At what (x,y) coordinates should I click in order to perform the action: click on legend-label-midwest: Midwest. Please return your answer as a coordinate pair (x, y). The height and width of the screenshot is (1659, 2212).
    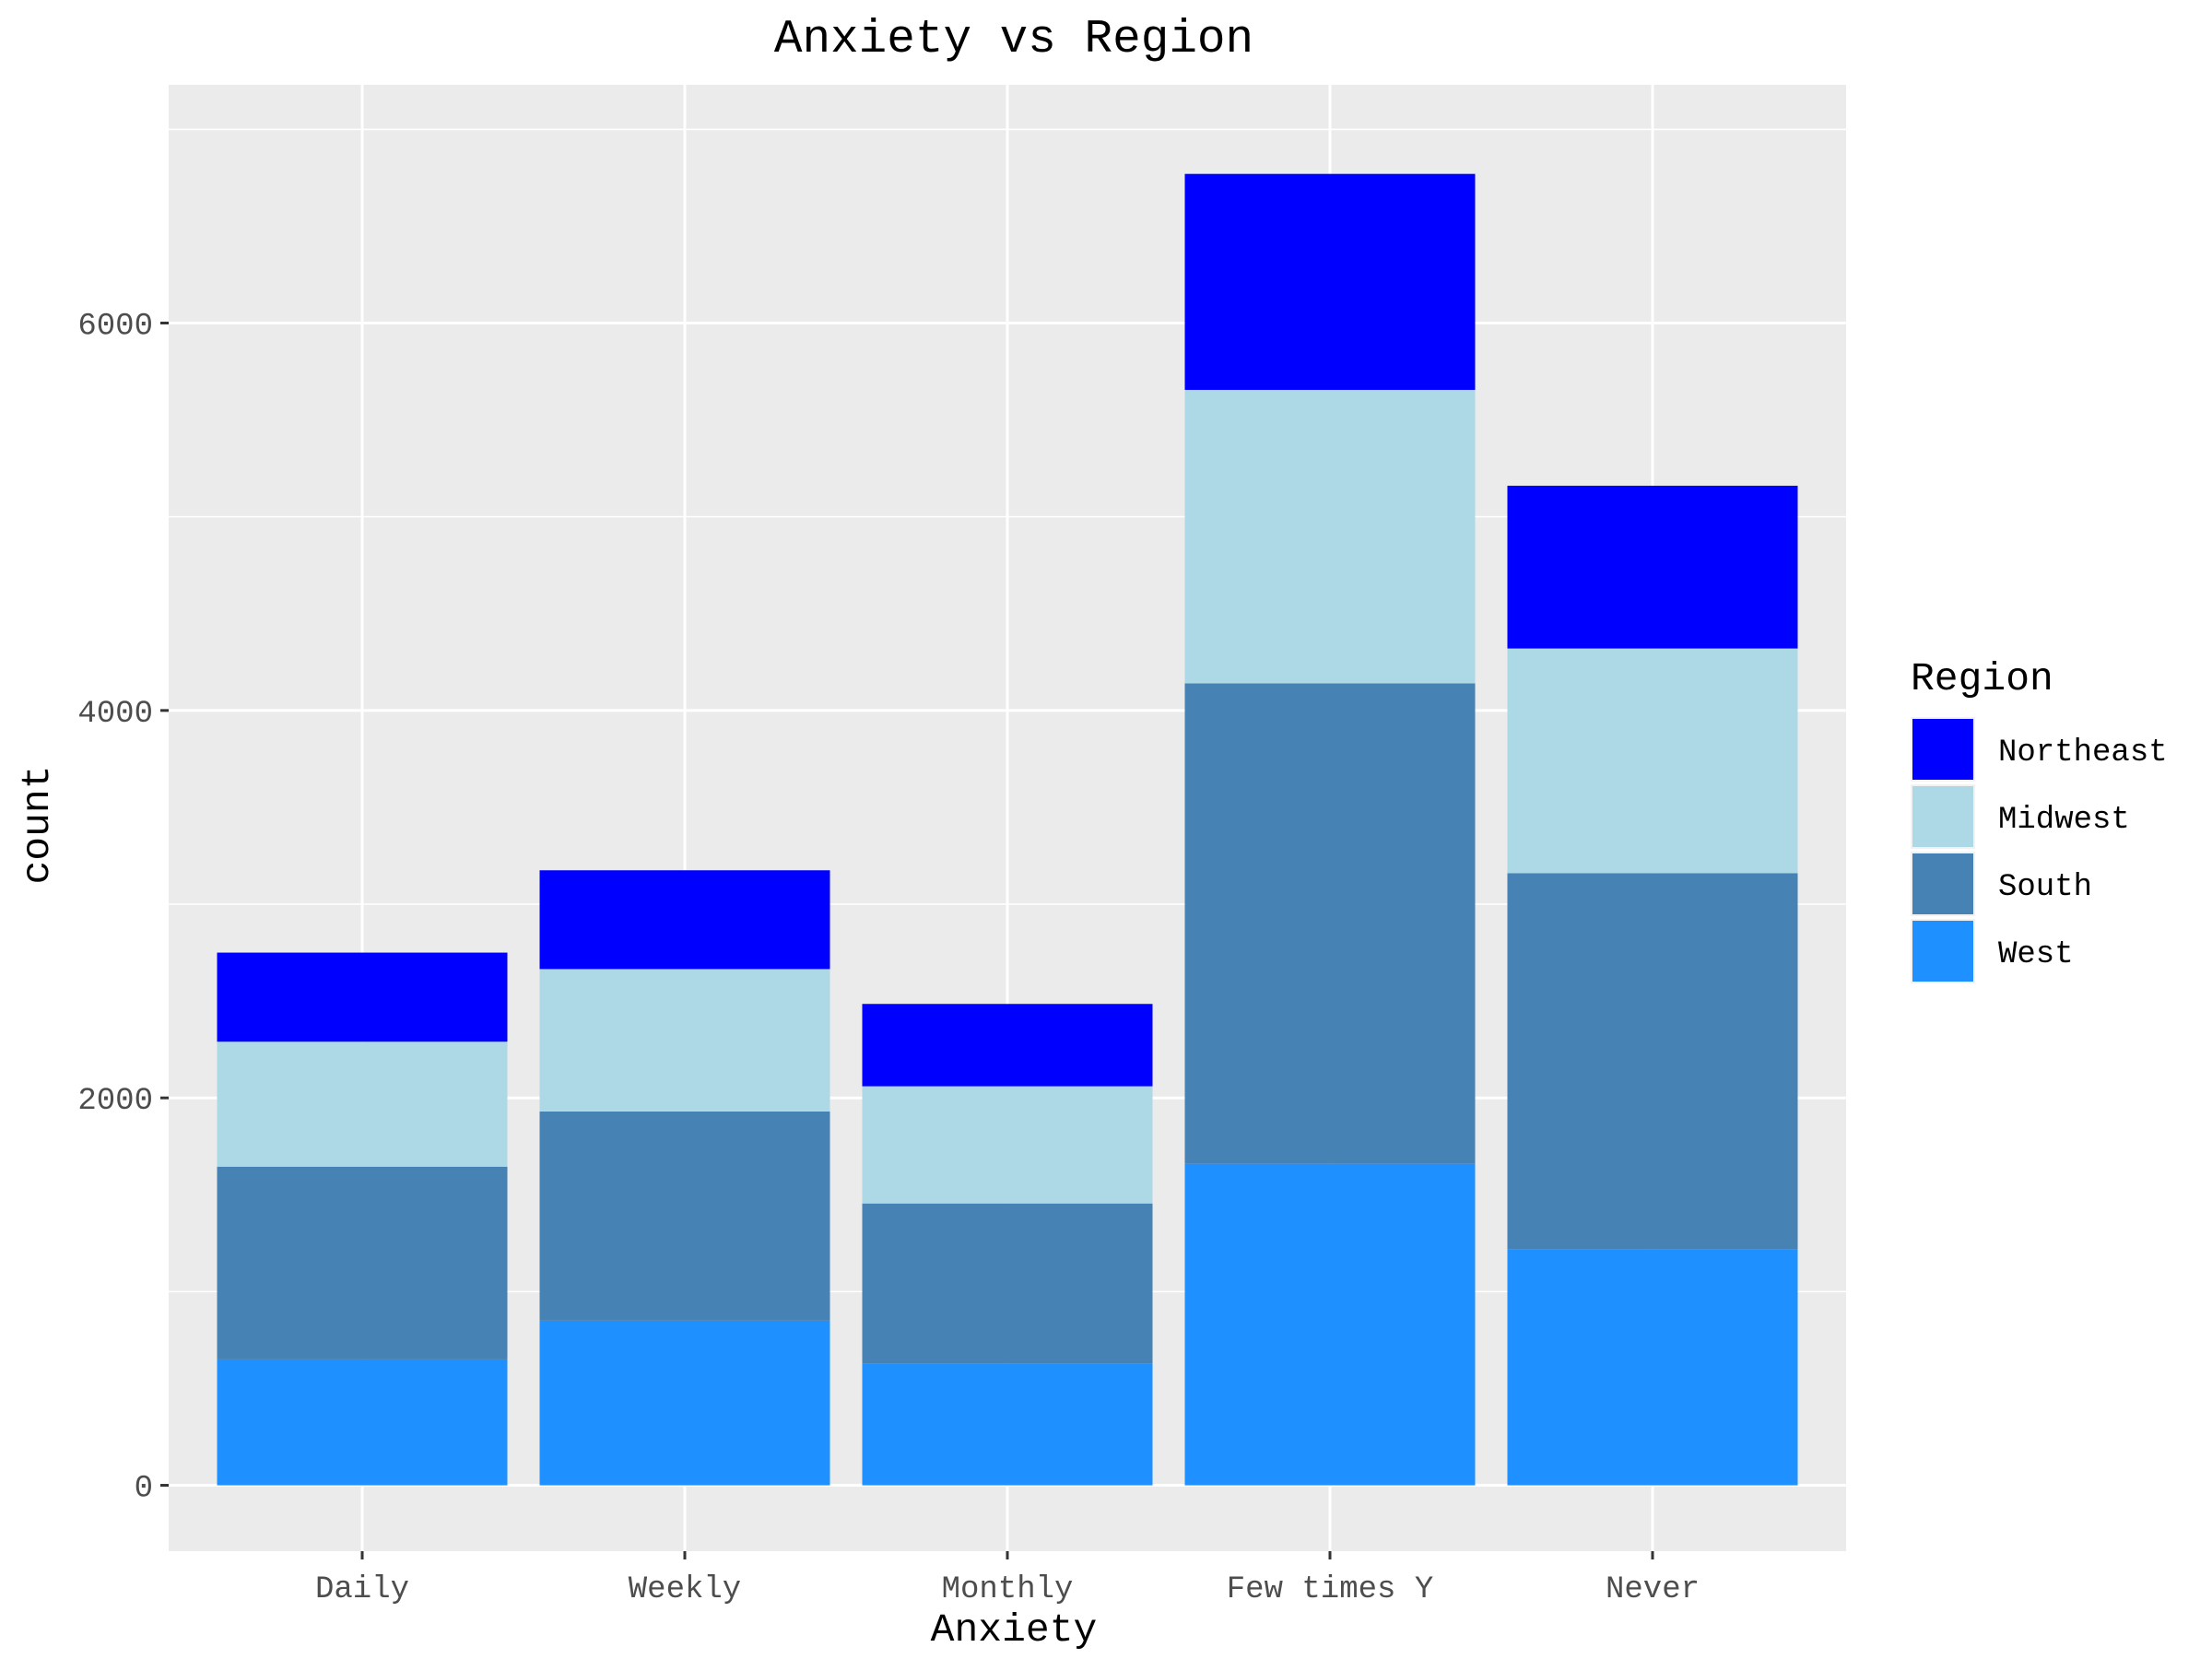
    Looking at the image, I should click on (2064, 820).